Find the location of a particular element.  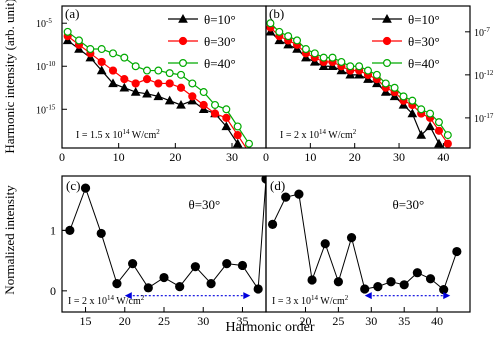

x-tick-label-c-1: 20 is located at coordinates (125, 321).